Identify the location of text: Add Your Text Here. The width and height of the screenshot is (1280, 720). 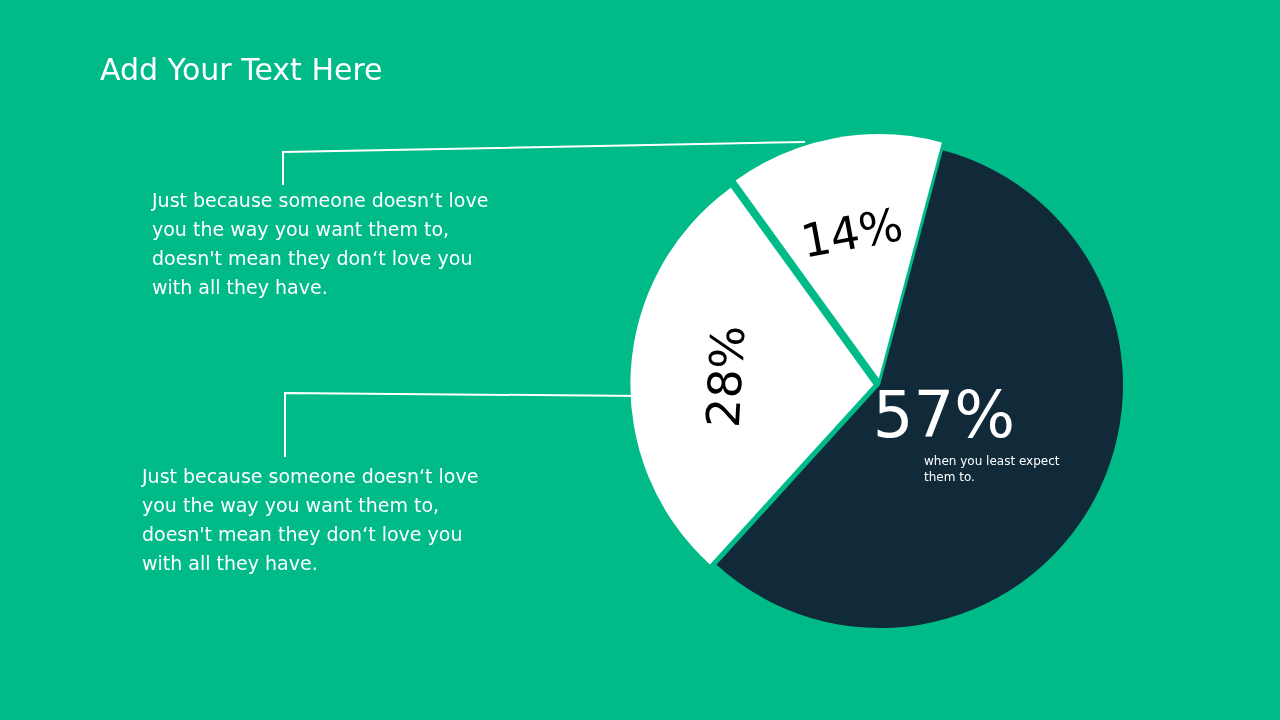
(241, 69).